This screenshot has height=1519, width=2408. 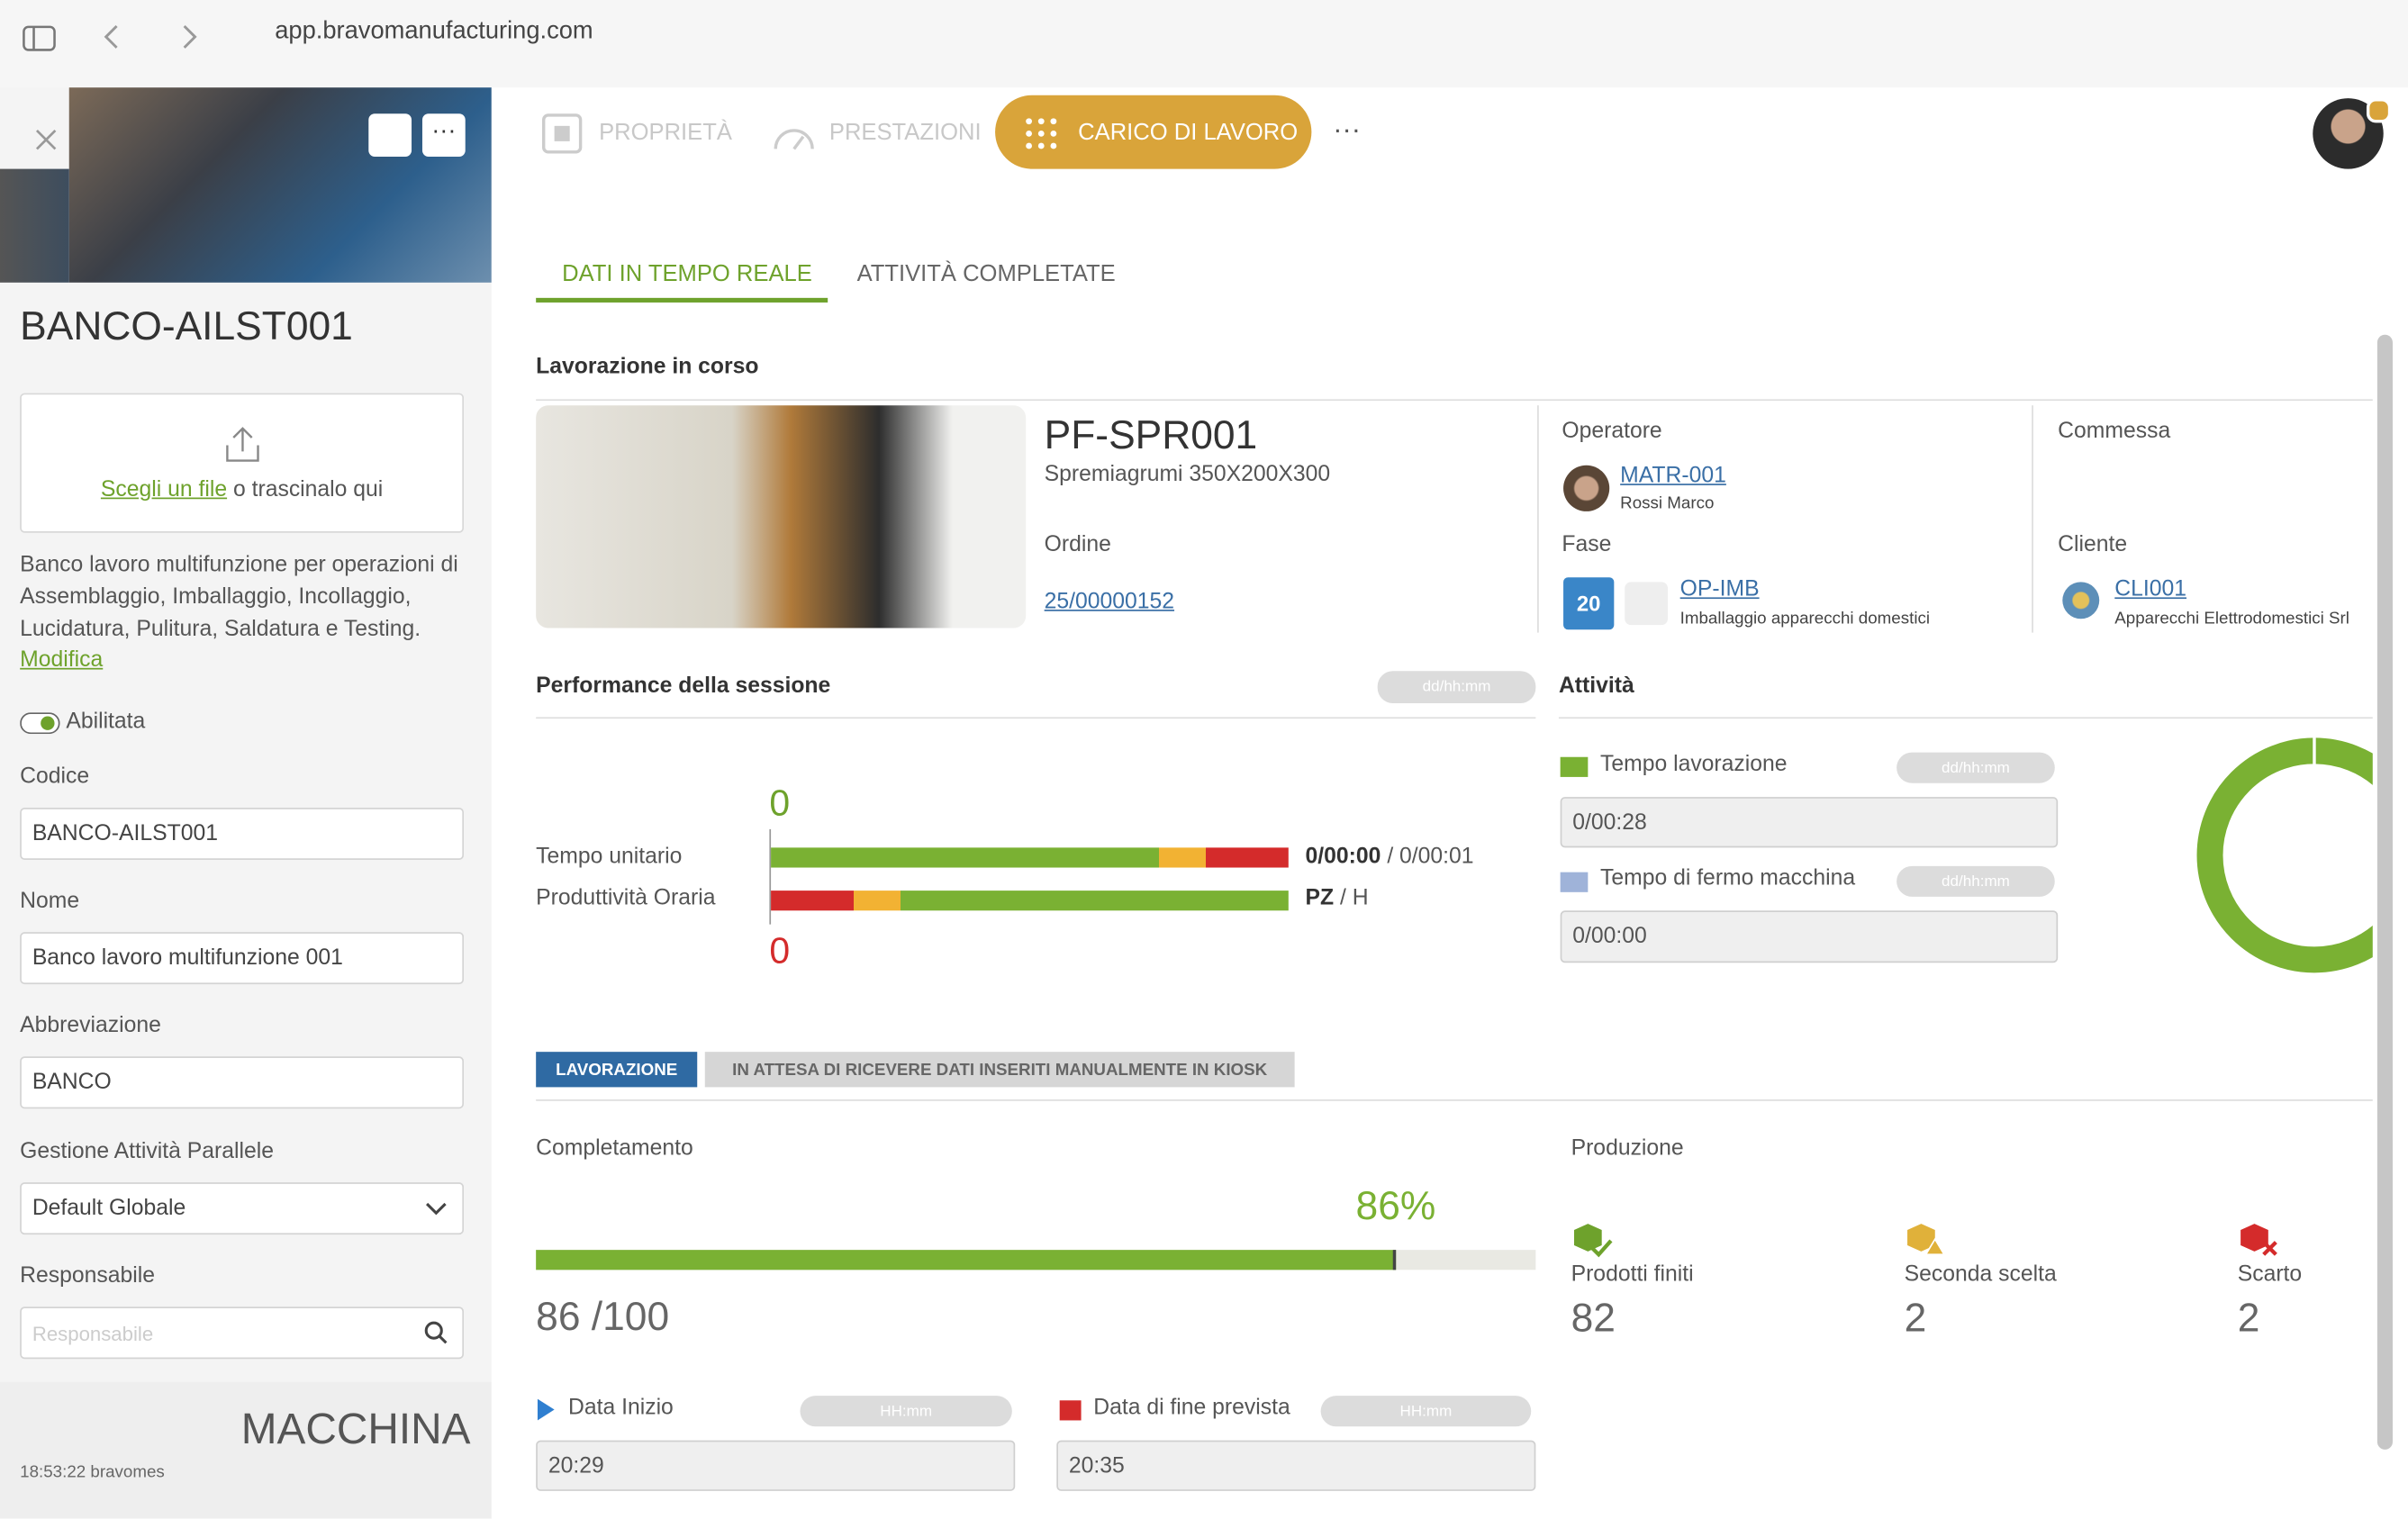 What do you see at coordinates (90, 1025) in the screenshot?
I see `field-label: Abbreviazione` at bounding box center [90, 1025].